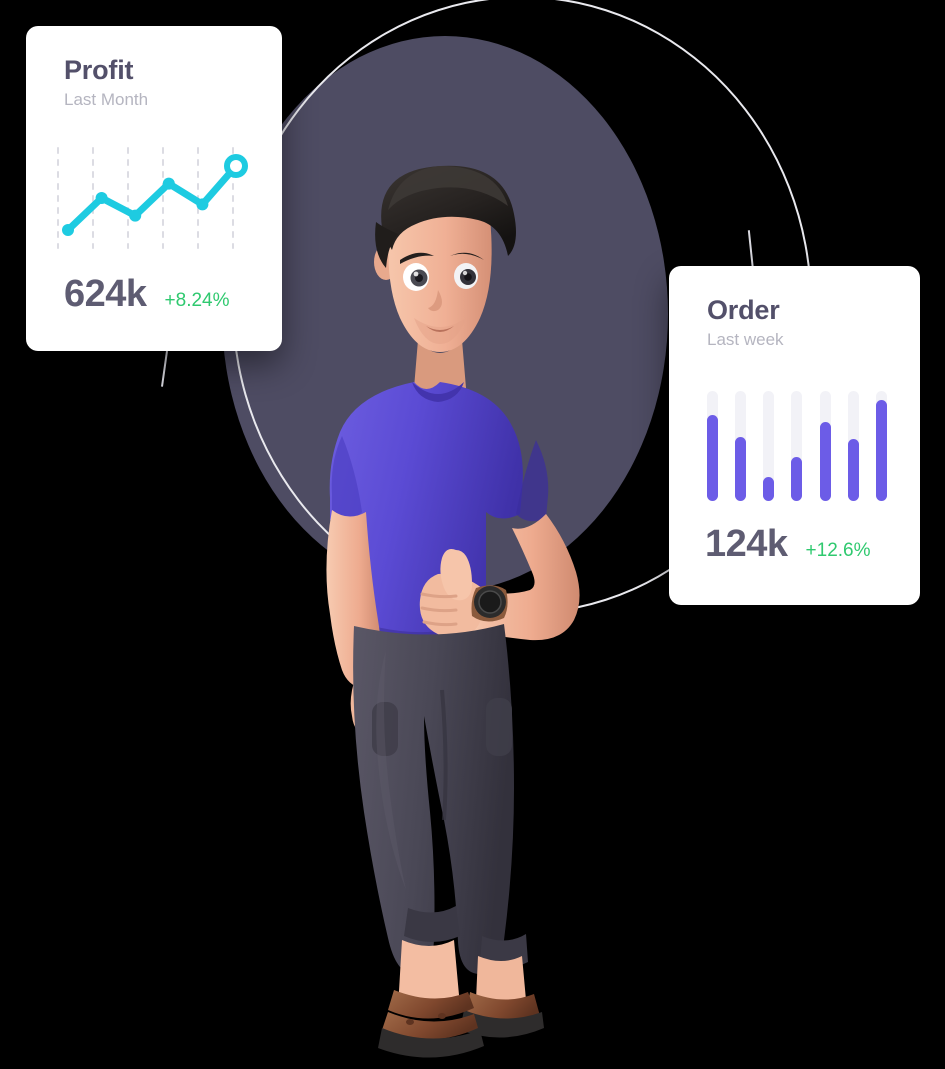 This screenshot has width=945, height=1069. What do you see at coordinates (105, 294) in the screenshot?
I see `profit-value: 624k` at bounding box center [105, 294].